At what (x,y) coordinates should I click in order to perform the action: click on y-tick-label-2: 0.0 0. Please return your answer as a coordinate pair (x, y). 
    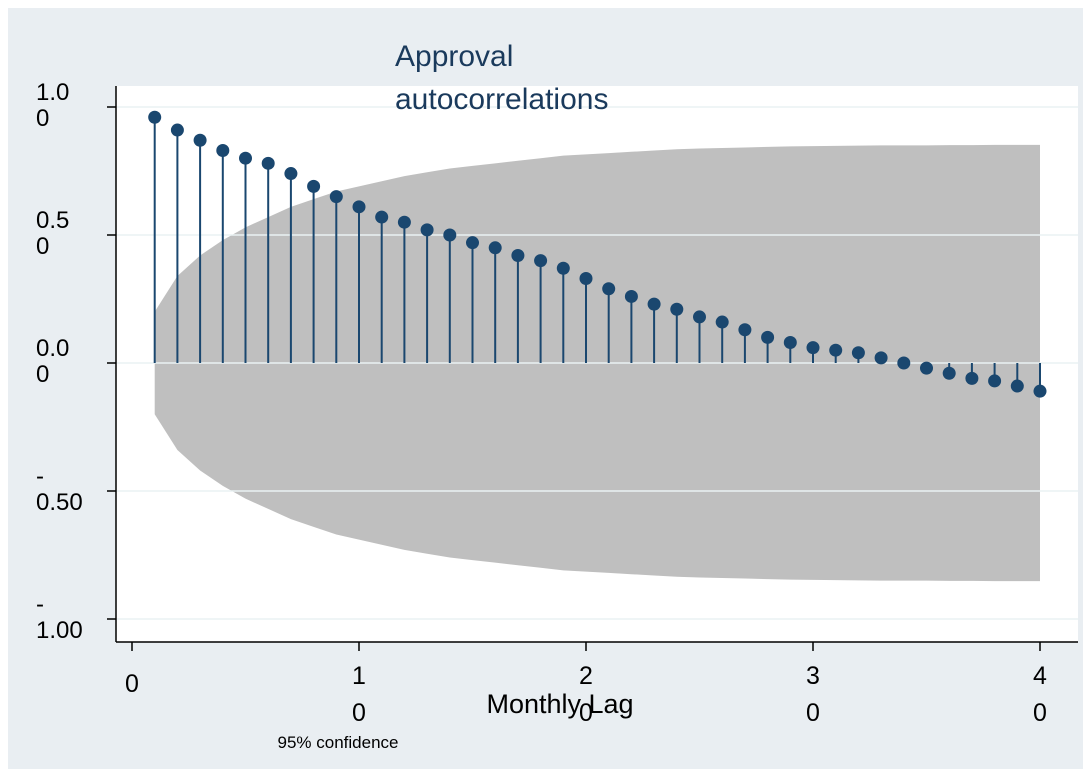
    Looking at the image, I should click on (52, 361).